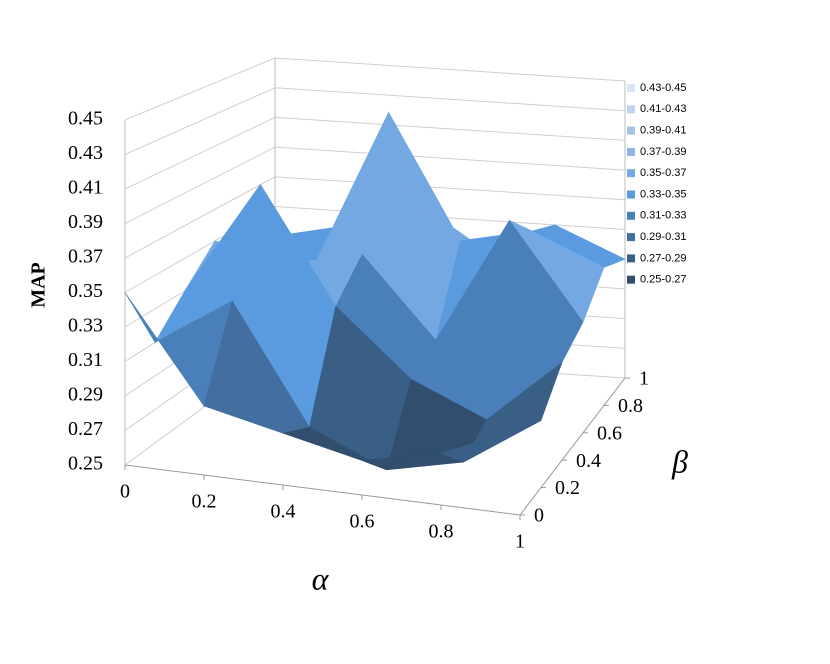  I want to click on z-tick-label: 0.43, so click(85, 153).